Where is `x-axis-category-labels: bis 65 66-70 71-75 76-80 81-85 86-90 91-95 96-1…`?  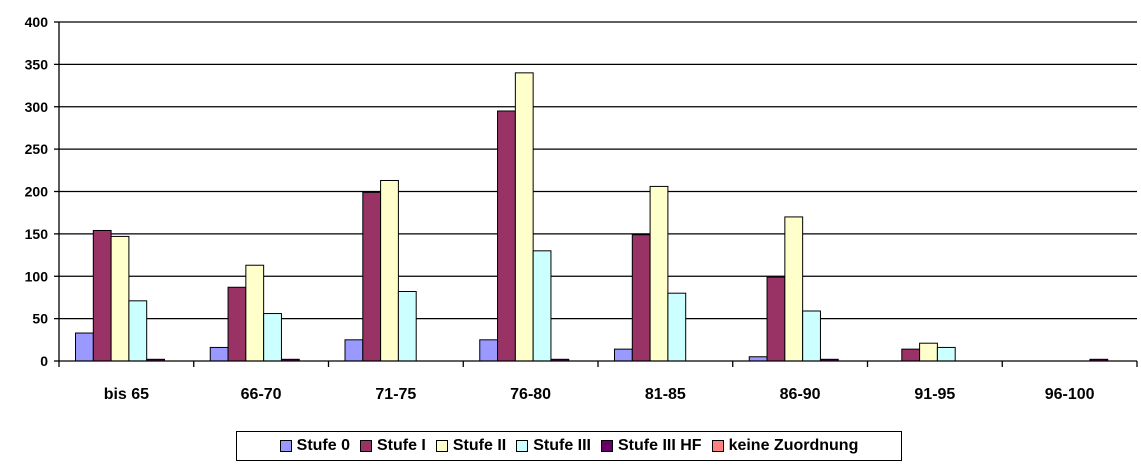 x-axis-category-labels: bis 65 66-70 71-75 76-80 81-85 86-90 91-95 96-1… is located at coordinates (599, 394).